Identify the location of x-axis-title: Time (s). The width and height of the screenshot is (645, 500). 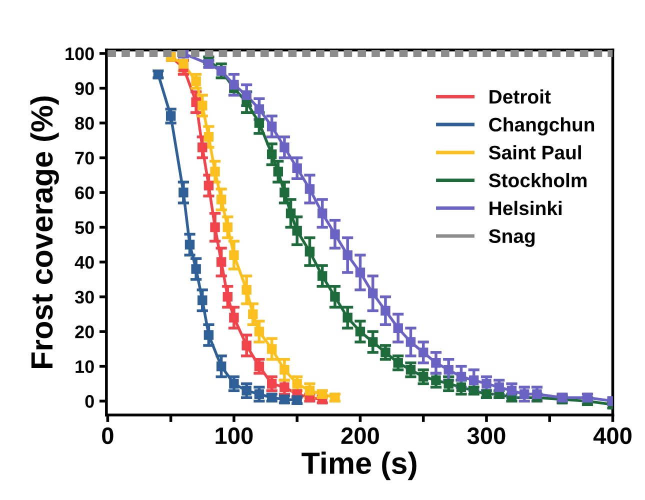
(359, 466).